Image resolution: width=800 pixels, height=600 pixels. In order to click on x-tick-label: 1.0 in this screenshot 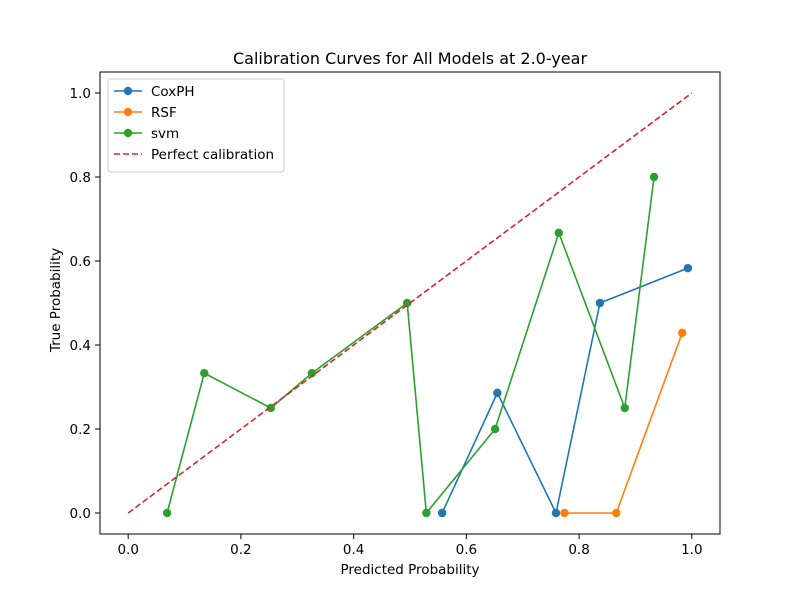, I will do `click(691, 550)`.